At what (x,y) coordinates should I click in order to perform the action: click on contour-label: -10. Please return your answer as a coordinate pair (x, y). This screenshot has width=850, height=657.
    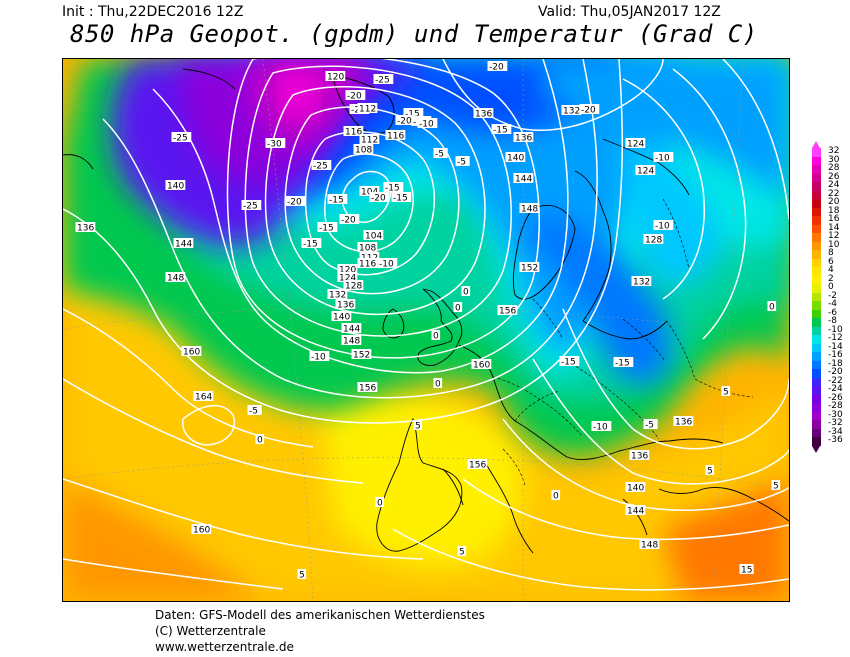
    Looking at the image, I should click on (663, 158).